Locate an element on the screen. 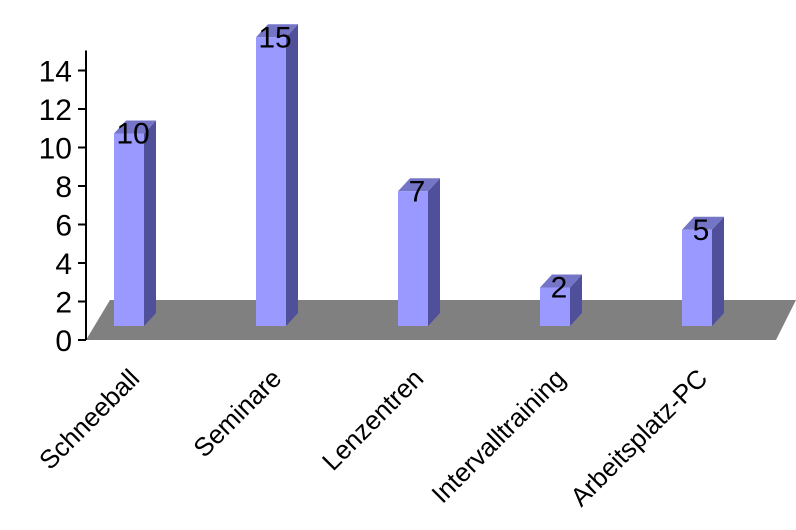 Image resolution: width=796 pixels, height=530 pixels. y-tick-label: 4 is located at coordinates (63, 264).